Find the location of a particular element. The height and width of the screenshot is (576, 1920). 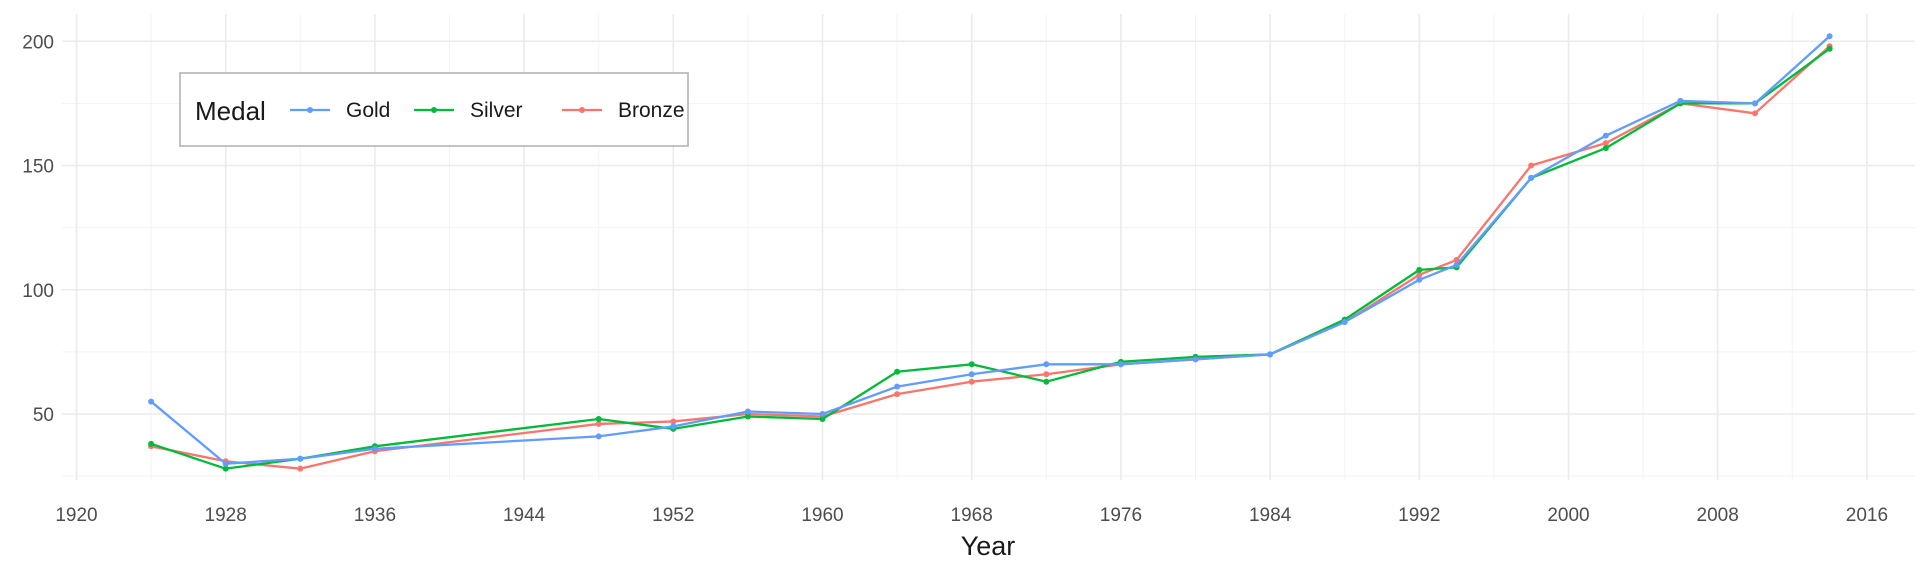

x-tick-label: 1960 is located at coordinates (822, 515).